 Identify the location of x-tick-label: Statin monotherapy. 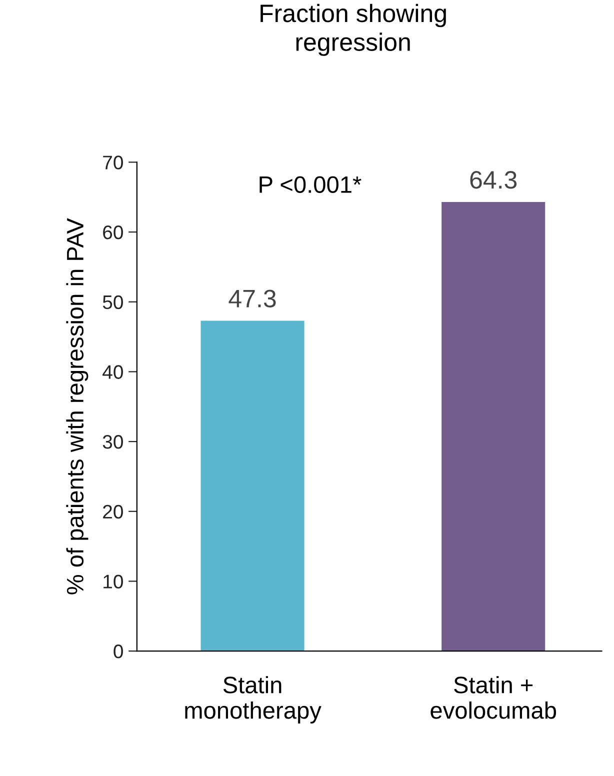
(253, 700).